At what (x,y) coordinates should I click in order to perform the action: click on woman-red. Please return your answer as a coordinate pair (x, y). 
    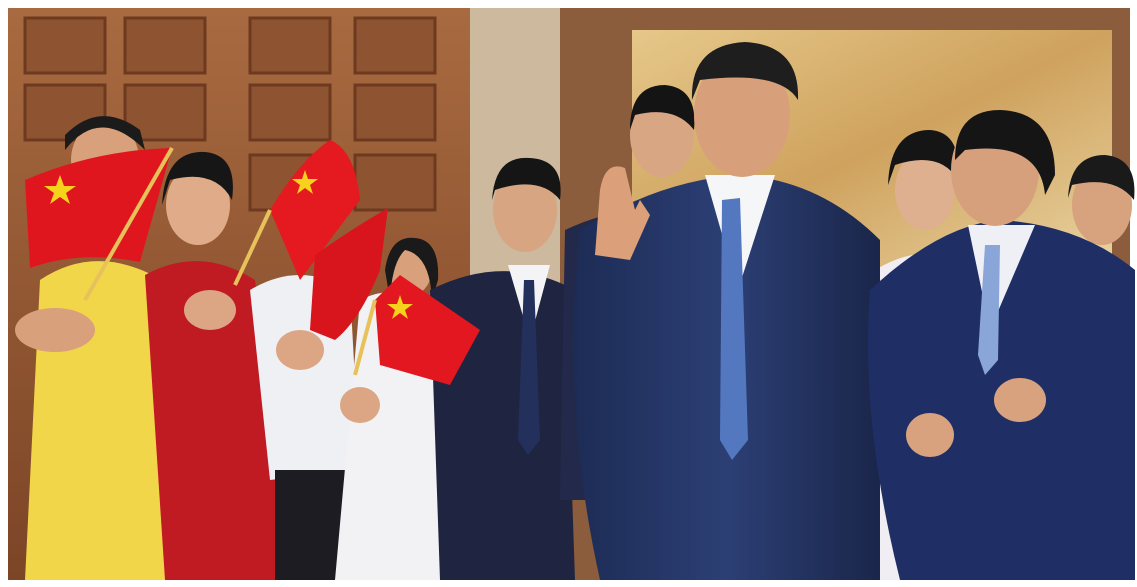
    Looking at the image, I should click on (217, 365).